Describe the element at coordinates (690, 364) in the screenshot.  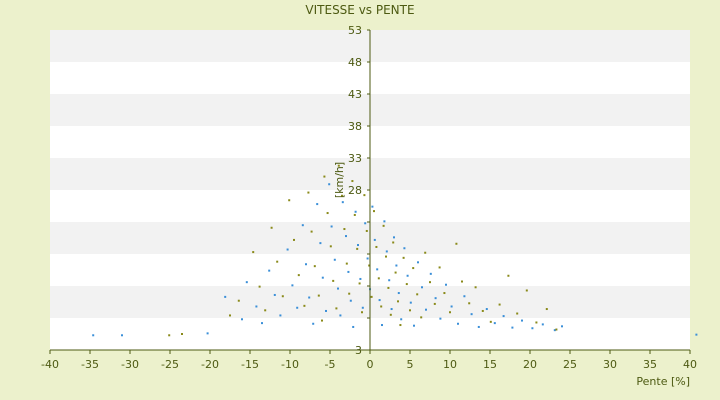
I see `x-tick-label: 40` at that location.